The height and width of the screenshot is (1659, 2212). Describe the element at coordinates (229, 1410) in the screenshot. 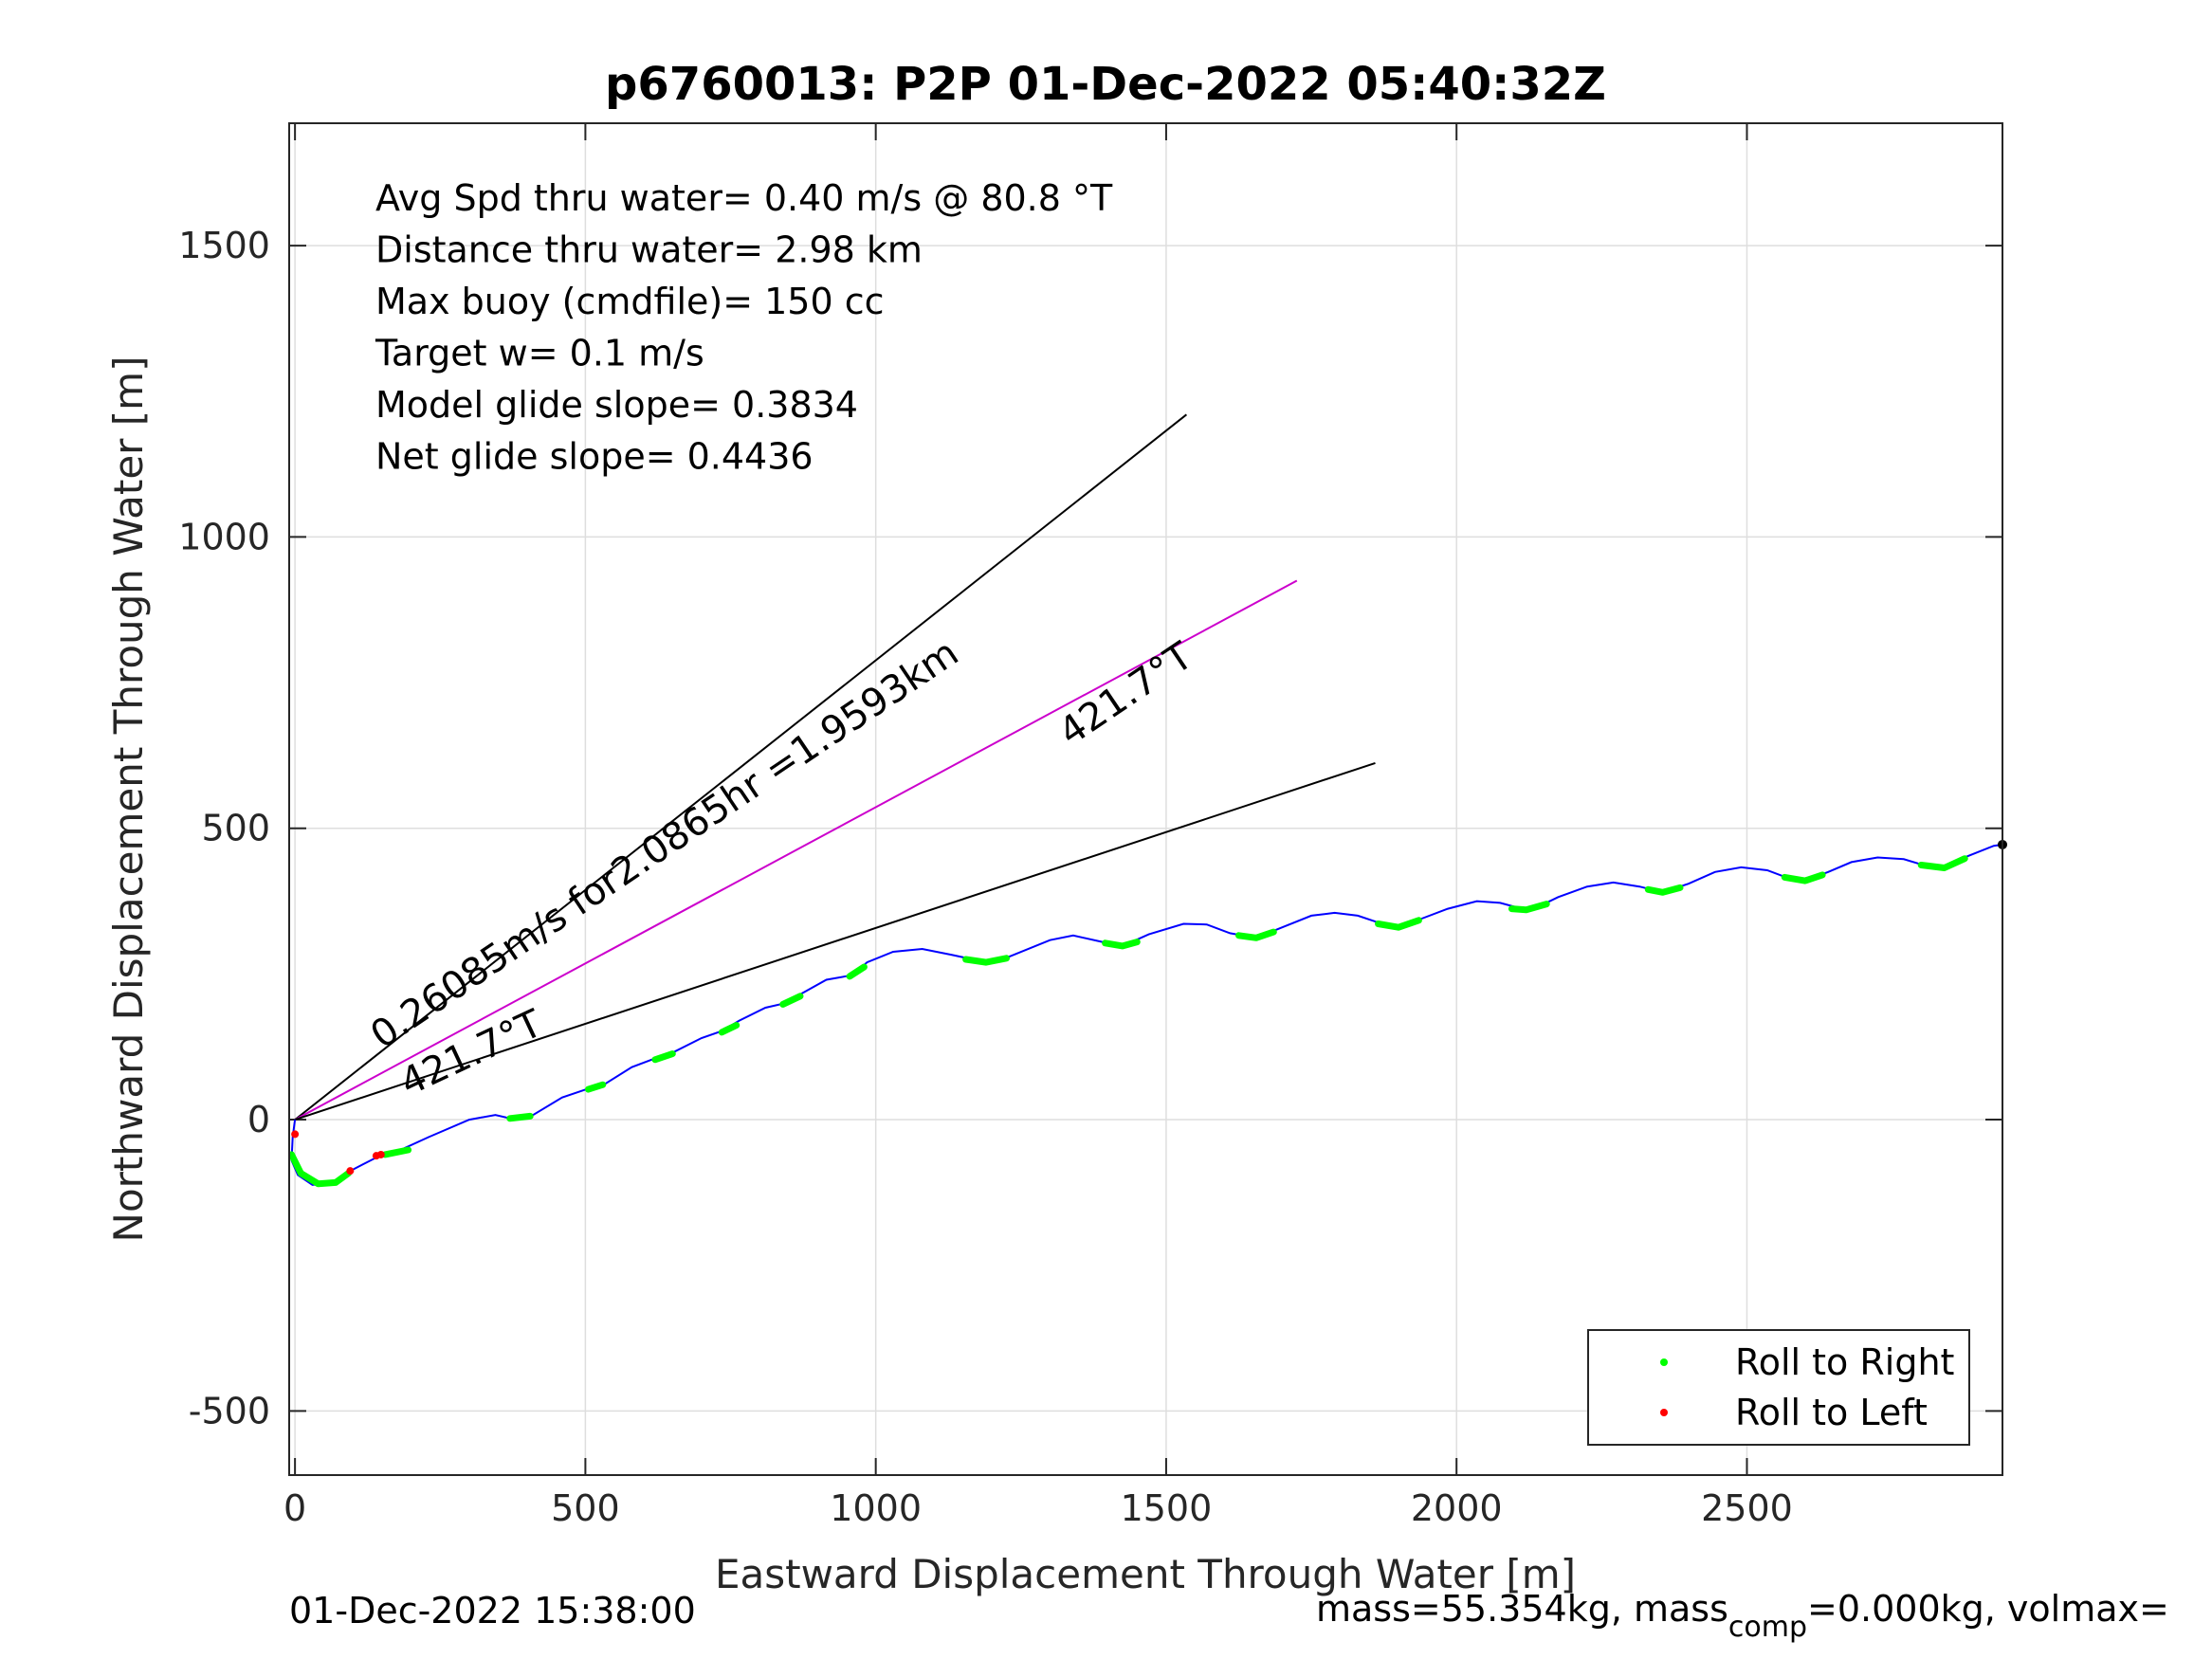

I see `y-tick-label: -500` at that location.